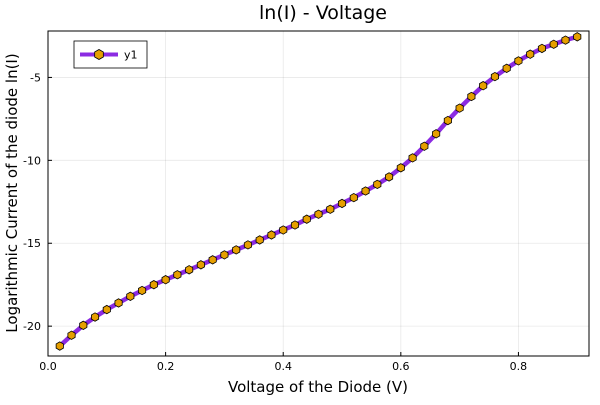  I want to click on x-tick-label: 0.8, so click(519, 366).